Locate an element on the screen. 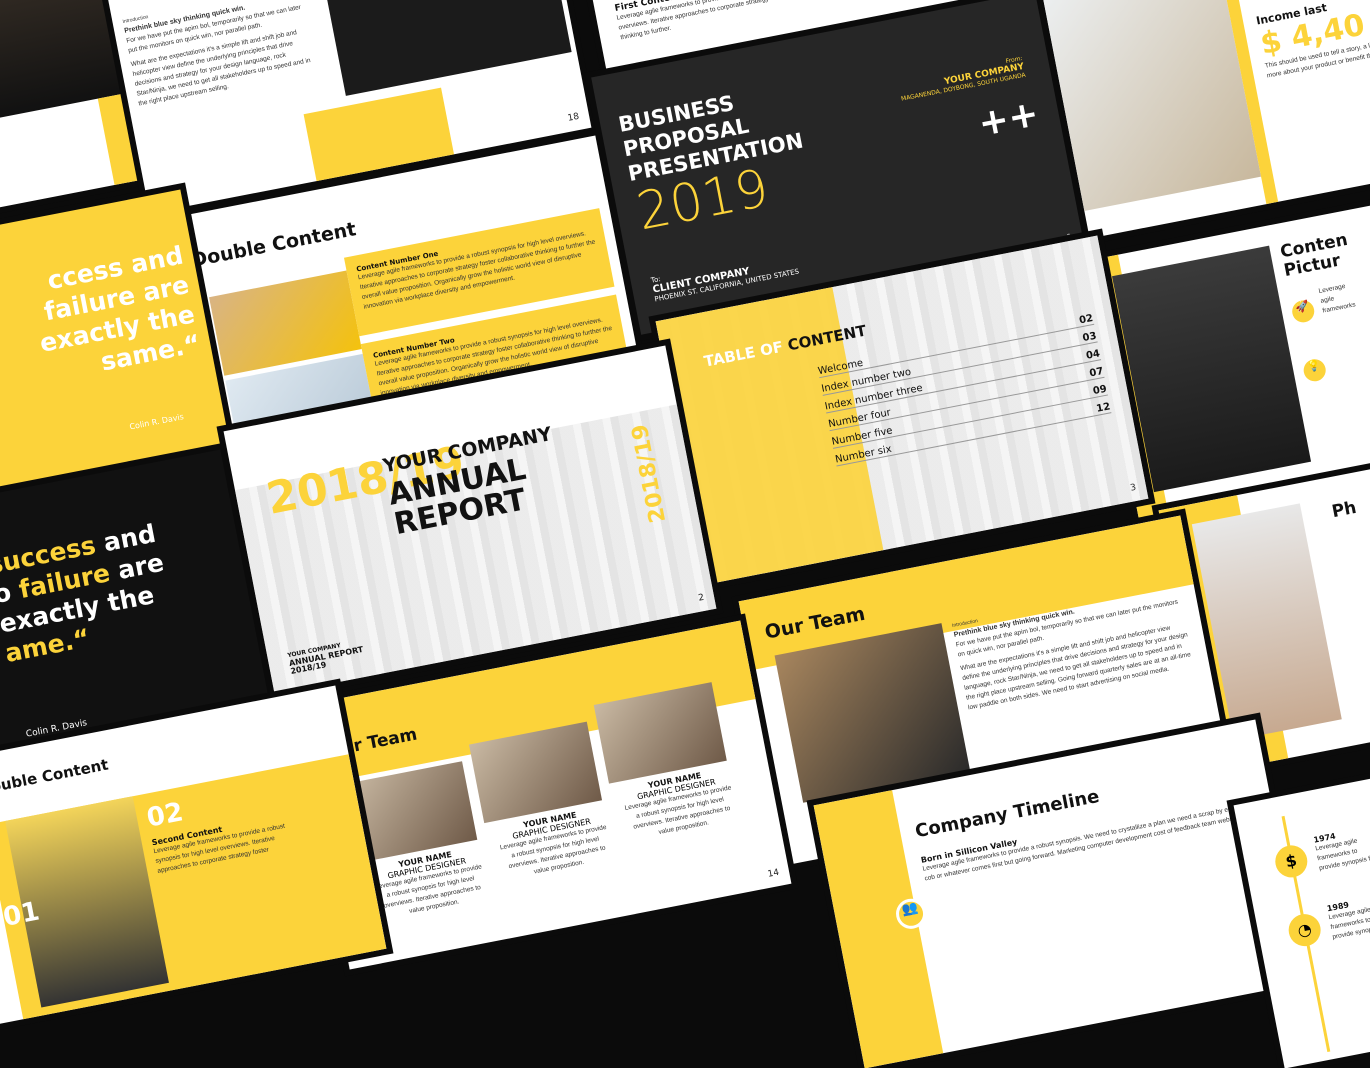  team-member-photo is located at coordinates (872, 713).